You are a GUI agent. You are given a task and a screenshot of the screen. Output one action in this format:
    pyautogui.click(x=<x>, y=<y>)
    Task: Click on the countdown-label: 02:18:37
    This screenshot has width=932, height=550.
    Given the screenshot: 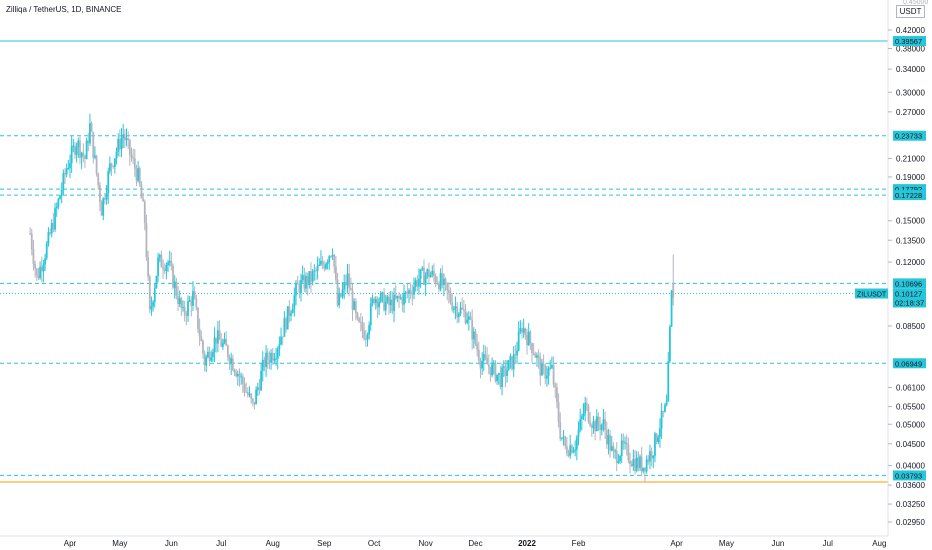 What is the action you would take?
    pyautogui.click(x=909, y=303)
    